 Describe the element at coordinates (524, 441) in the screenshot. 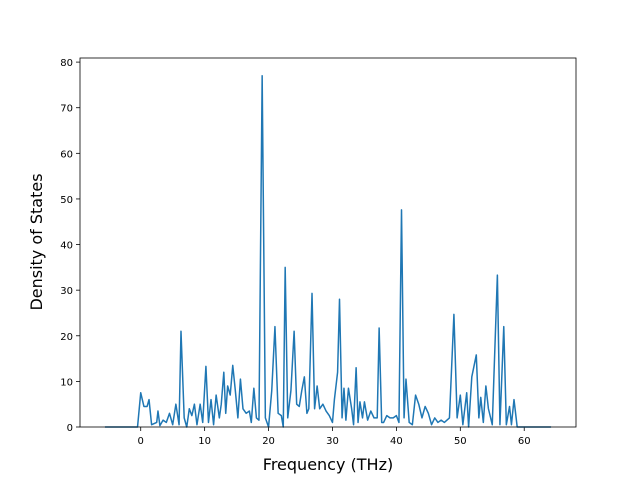

I see `x-tick-label: 60` at that location.